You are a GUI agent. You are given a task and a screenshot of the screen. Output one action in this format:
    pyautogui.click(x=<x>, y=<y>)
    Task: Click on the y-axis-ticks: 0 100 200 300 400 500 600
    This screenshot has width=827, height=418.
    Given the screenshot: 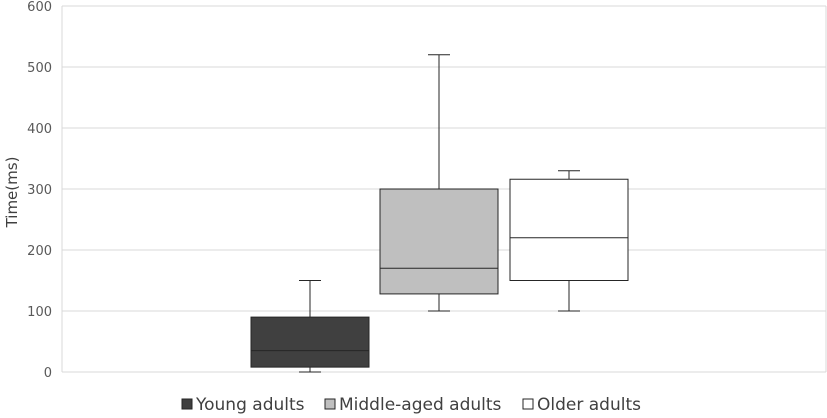 What is the action you would take?
    pyautogui.click(x=39, y=190)
    